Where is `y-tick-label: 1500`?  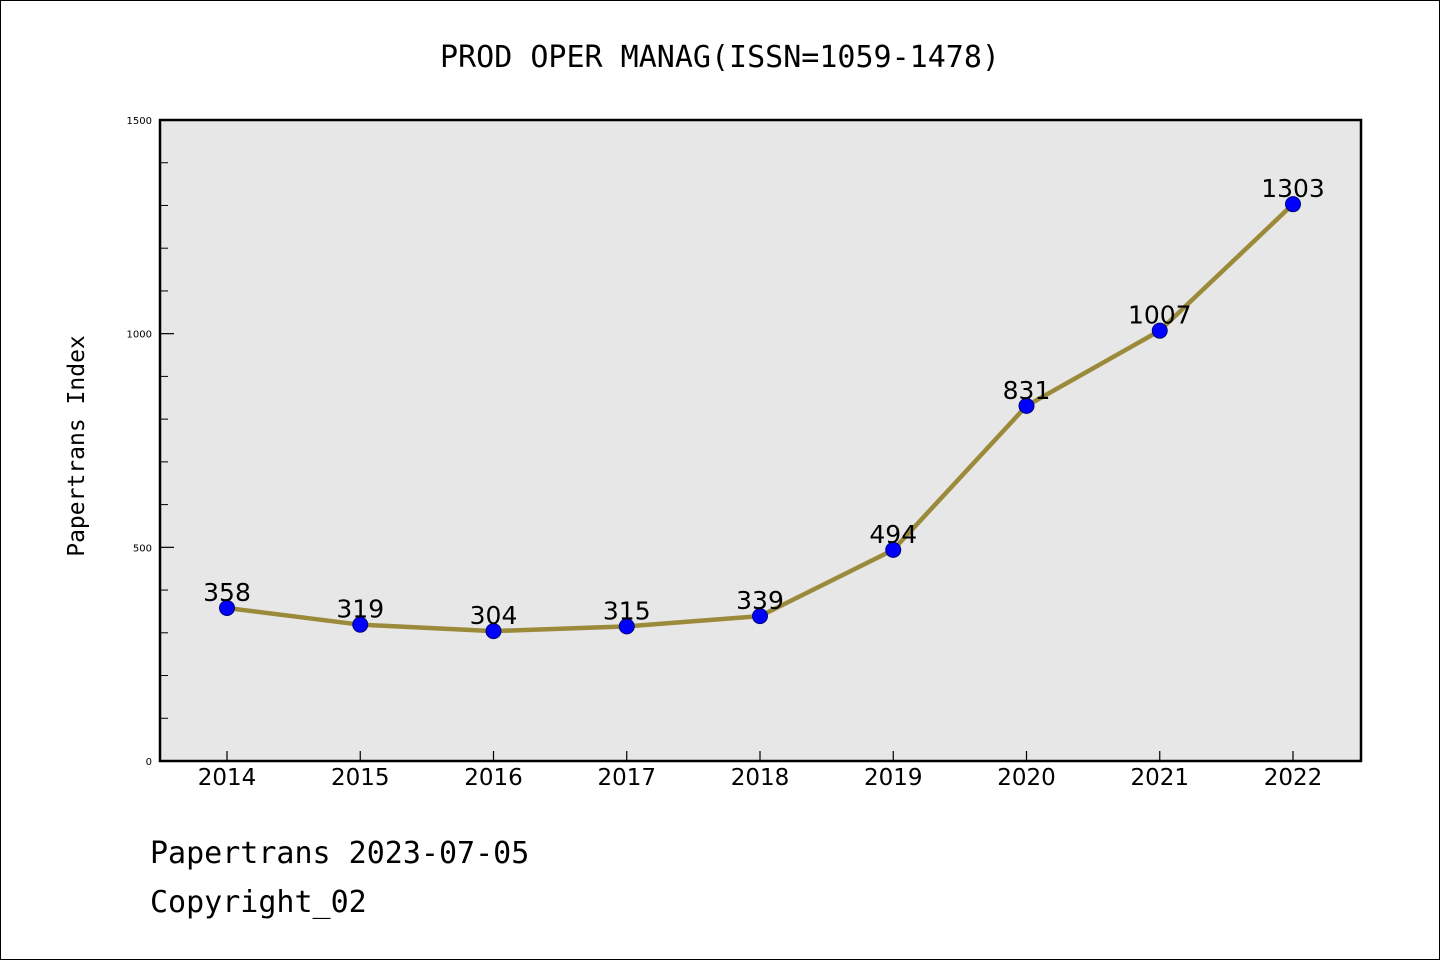 y-tick-label: 1500 is located at coordinates (139, 121).